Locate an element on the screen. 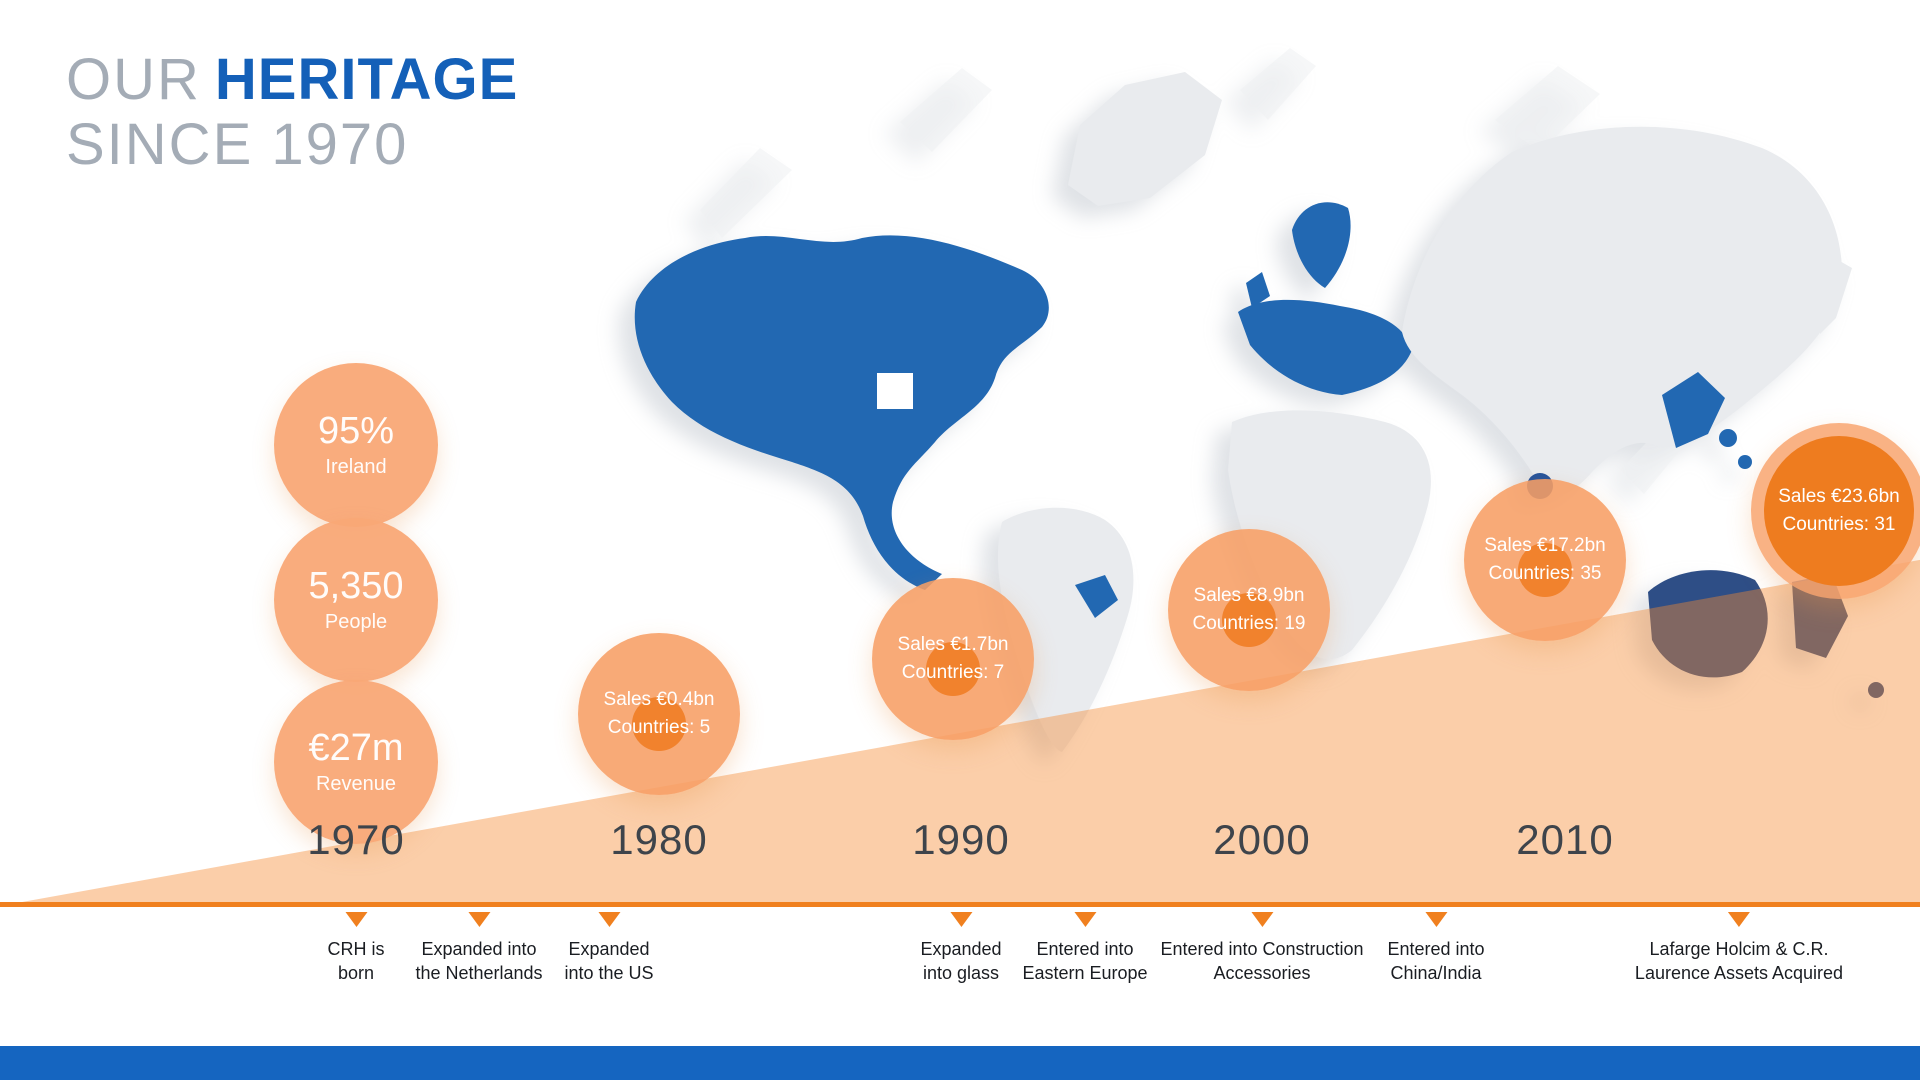 The image size is (1920, 1080). milestone-construction-accessories: Entered into Construction Accessories is located at coordinates (1262, 949).